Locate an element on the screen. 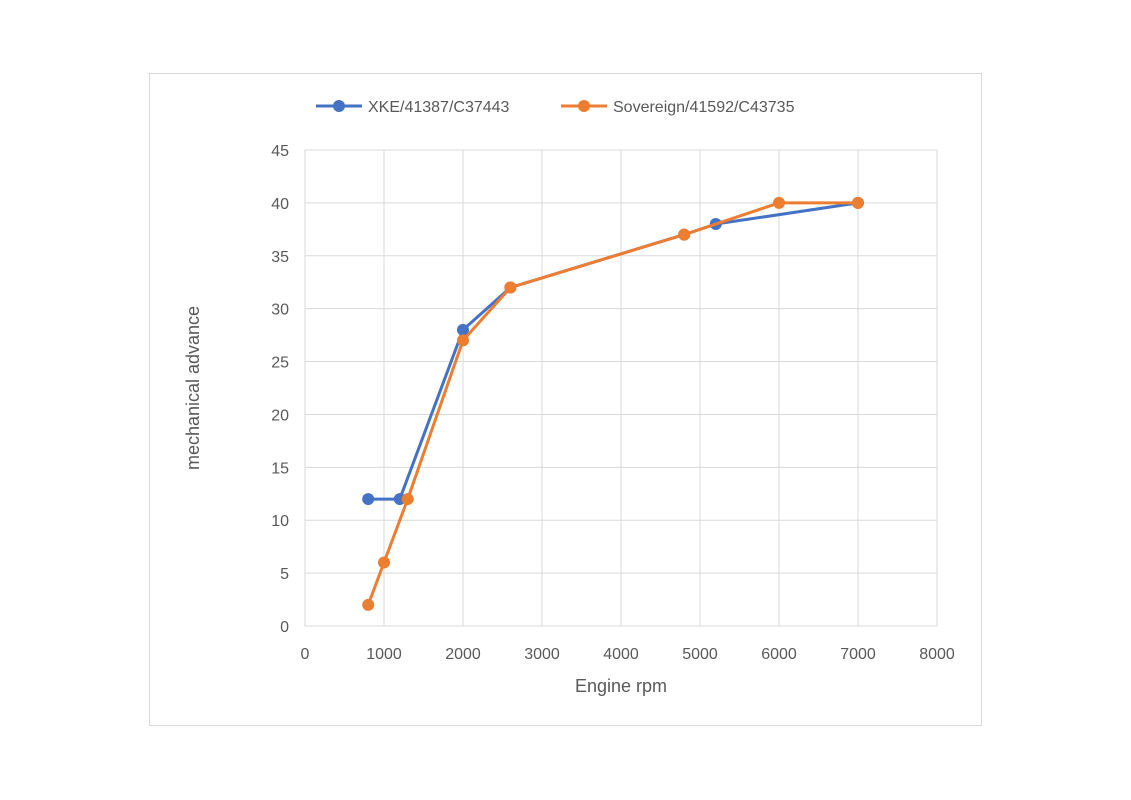 This screenshot has width=1131, height=800. x-tick-label: 1000 is located at coordinates (384, 654).